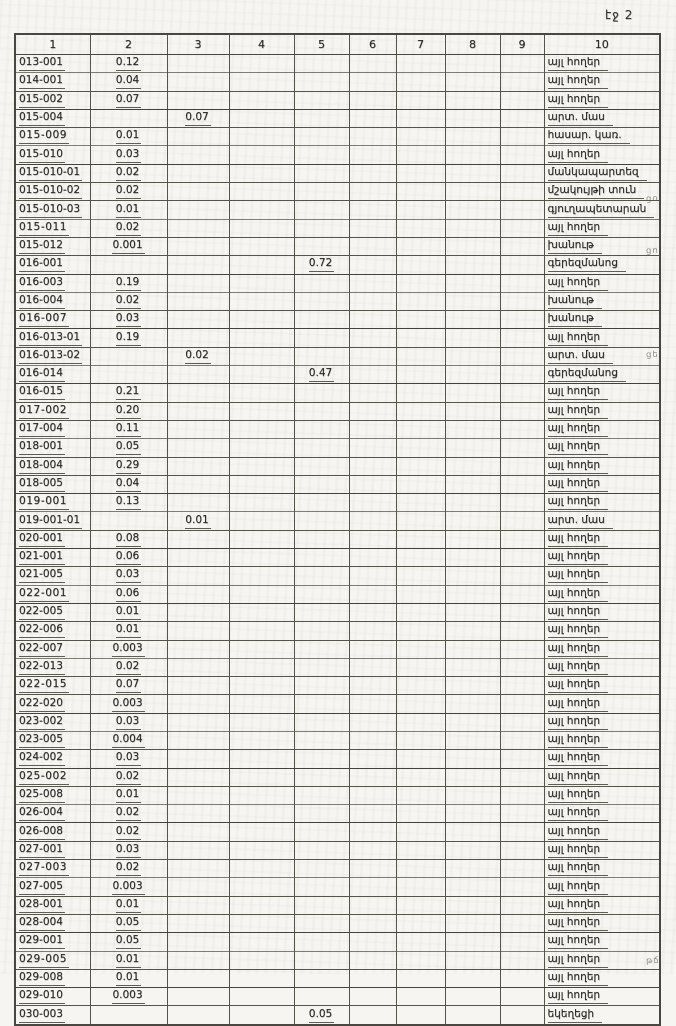 This screenshot has width=676, height=1026. What do you see at coordinates (42, 484) in the screenshot?
I see `parcel-code-cell-text: 018-005` at bounding box center [42, 484].